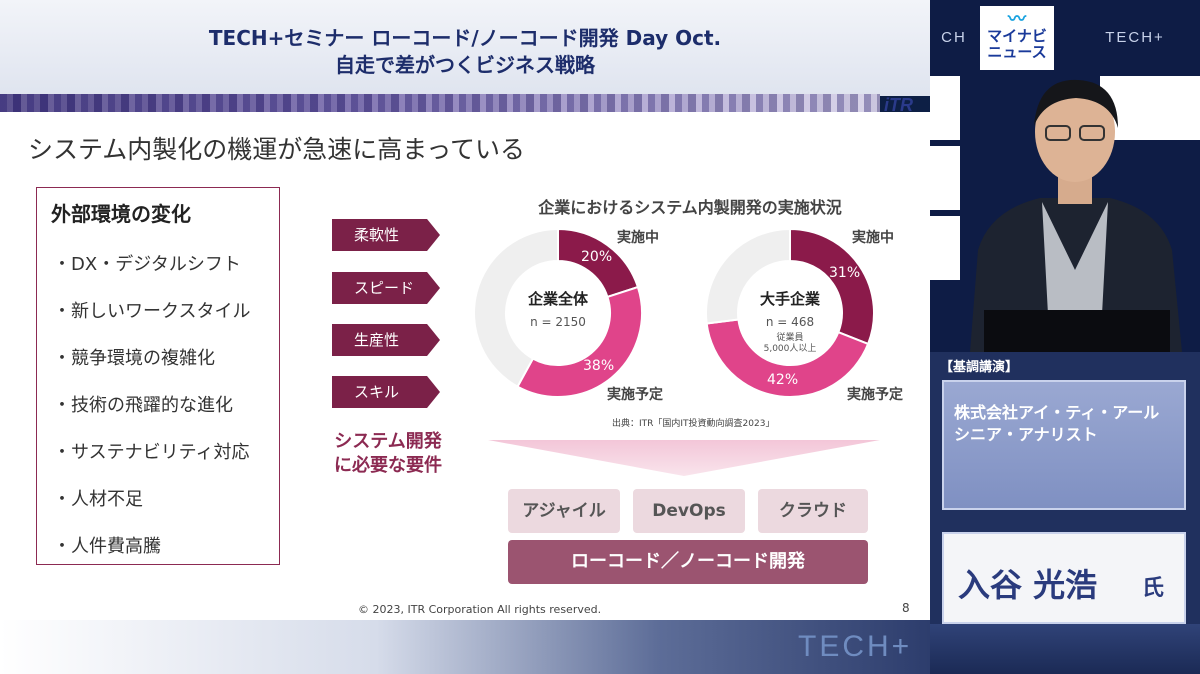  What do you see at coordinates (470, 647) in the screenshot?
I see `bottom-band` at bounding box center [470, 647].